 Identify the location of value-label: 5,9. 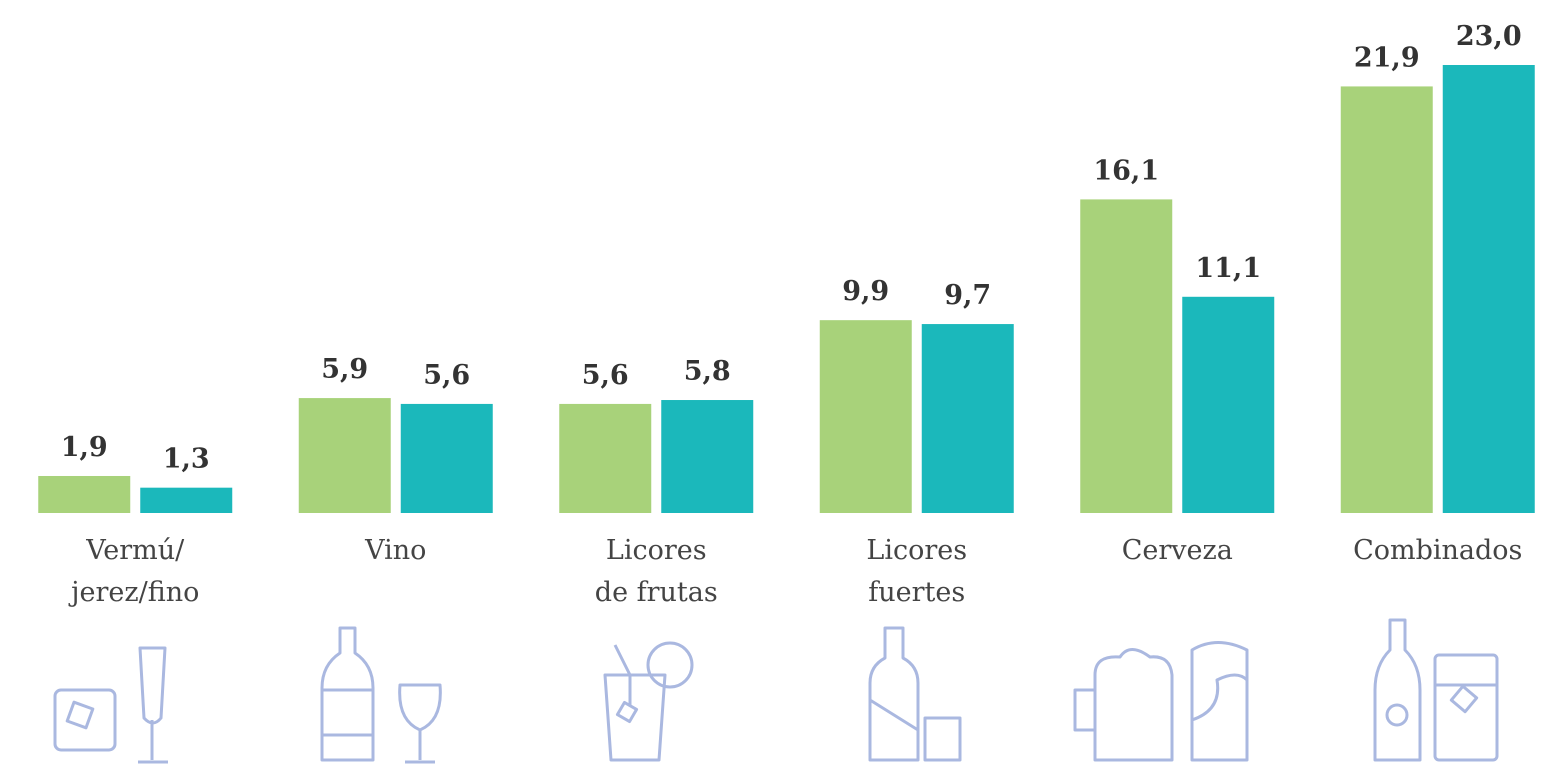
(344, 369).